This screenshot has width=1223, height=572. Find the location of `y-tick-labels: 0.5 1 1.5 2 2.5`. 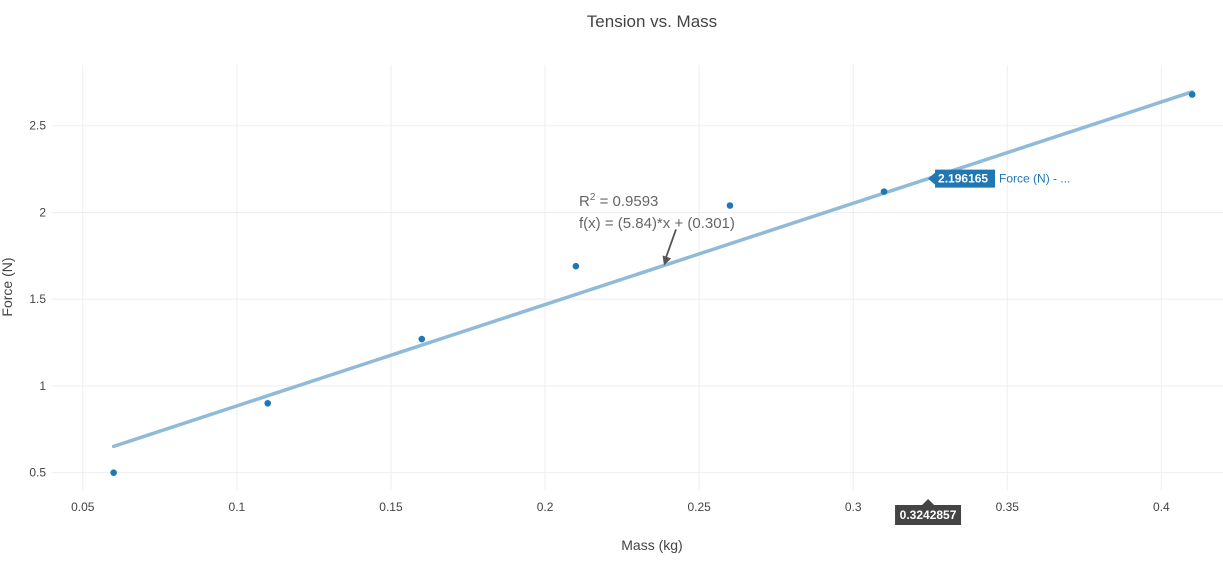

y-tick-labels: 0.5 1 1.5 2 2.5 is located at coordinates (37, 299).